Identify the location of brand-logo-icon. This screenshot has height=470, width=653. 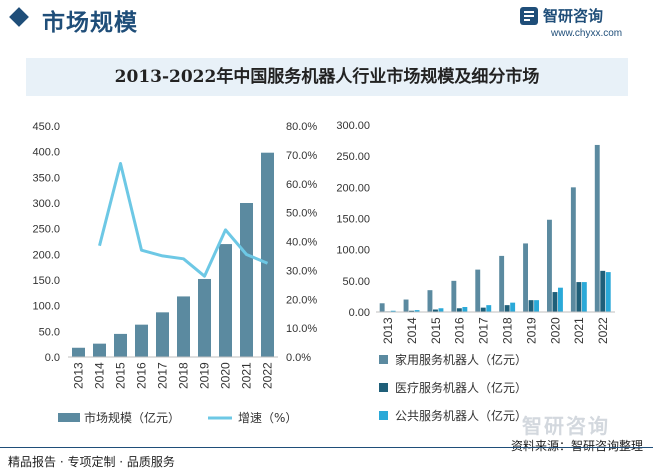
(529, 16).